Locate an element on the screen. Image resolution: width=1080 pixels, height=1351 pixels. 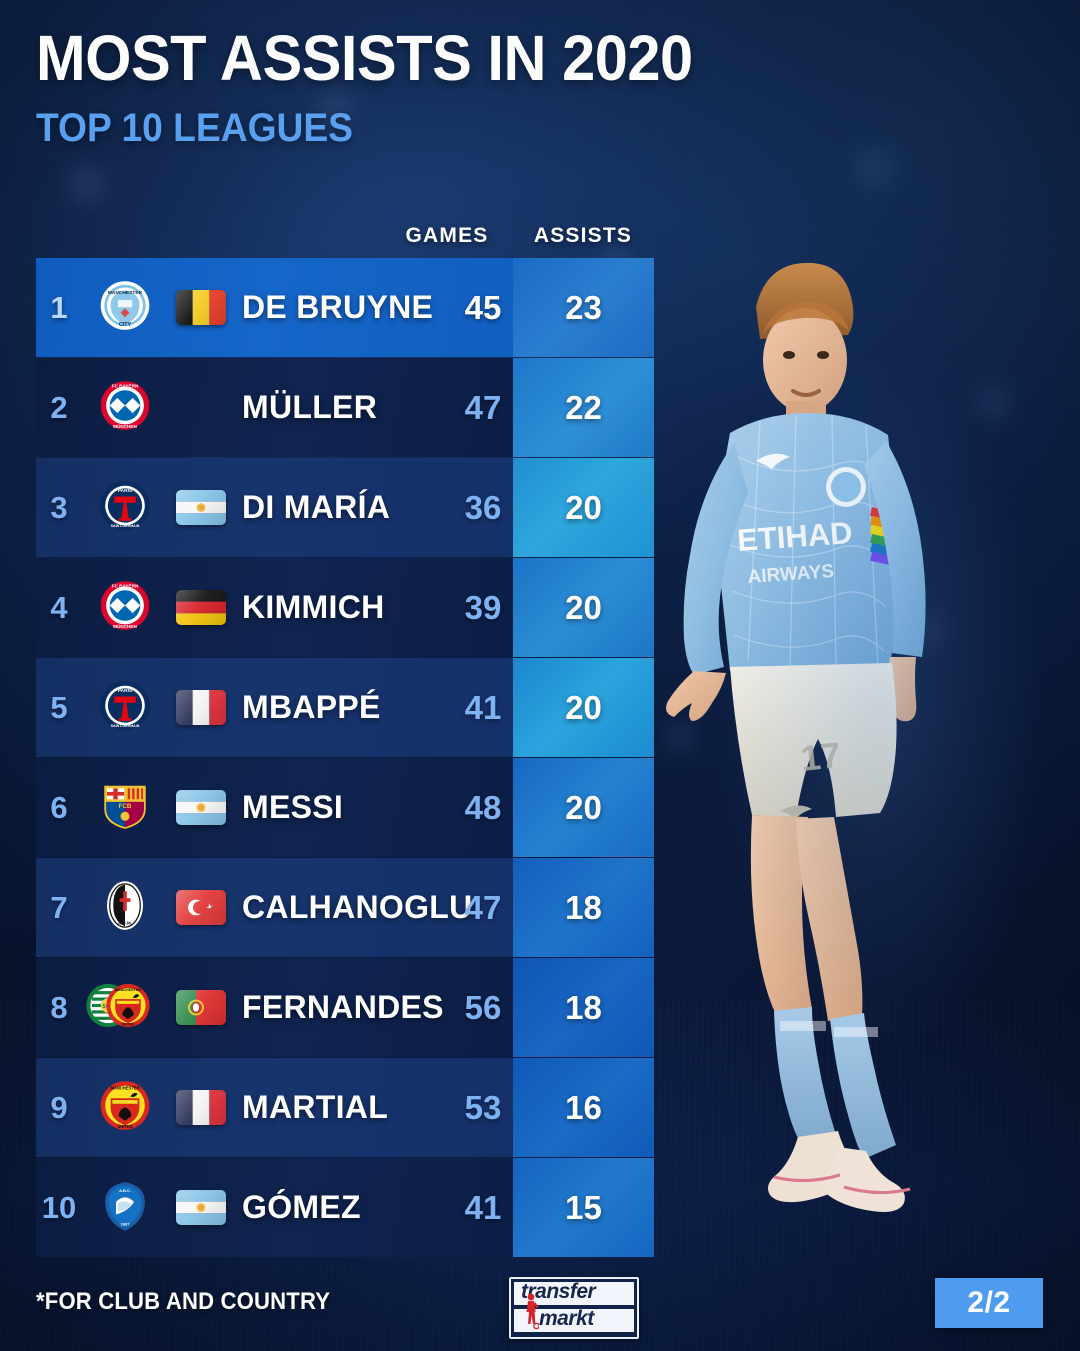
assists-value: 23 is located at coordinates (583, 307).